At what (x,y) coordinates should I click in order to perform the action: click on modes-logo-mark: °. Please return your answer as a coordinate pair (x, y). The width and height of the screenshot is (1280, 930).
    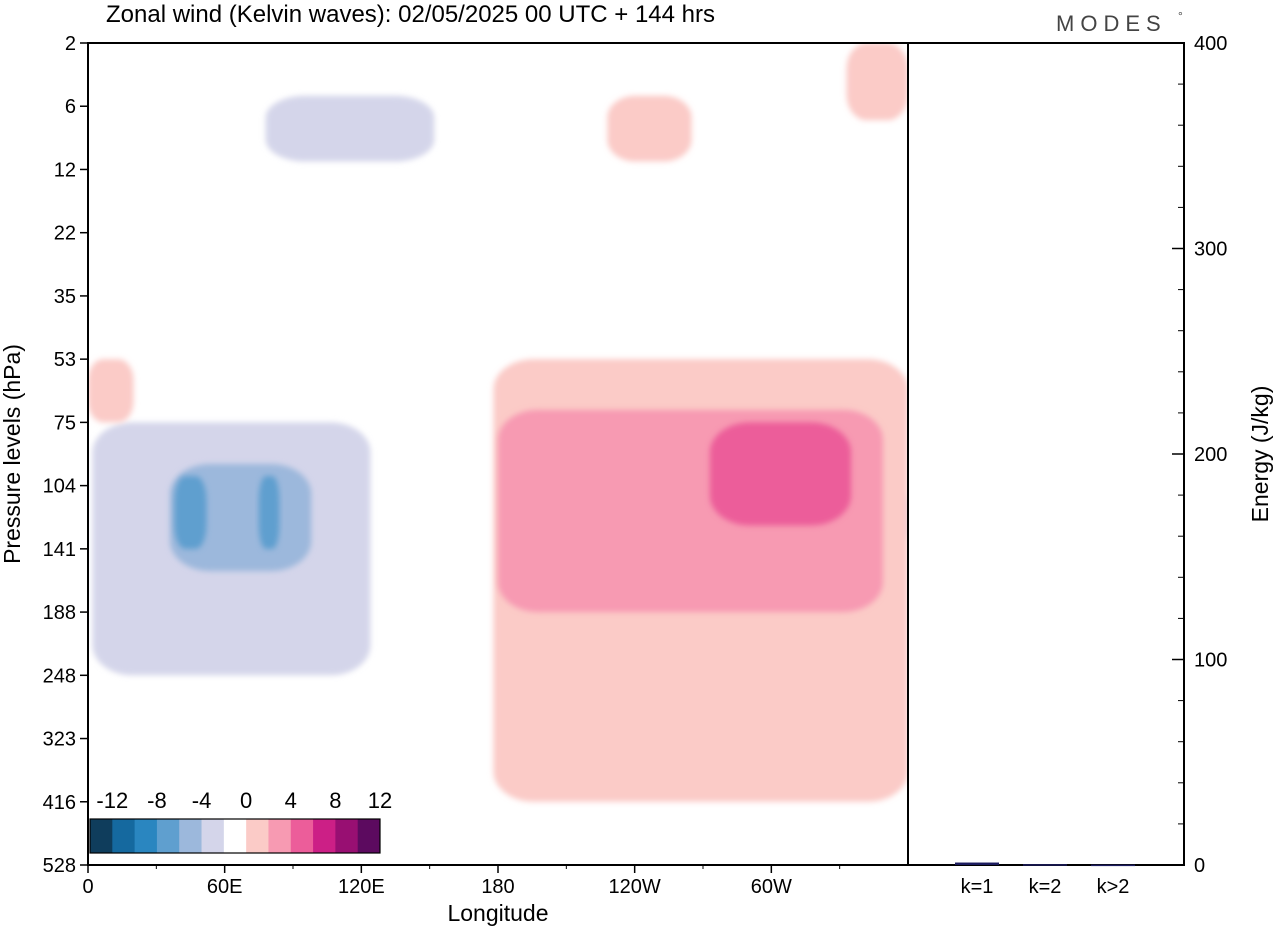
    Looking at the image, I should click on (1180, 16).